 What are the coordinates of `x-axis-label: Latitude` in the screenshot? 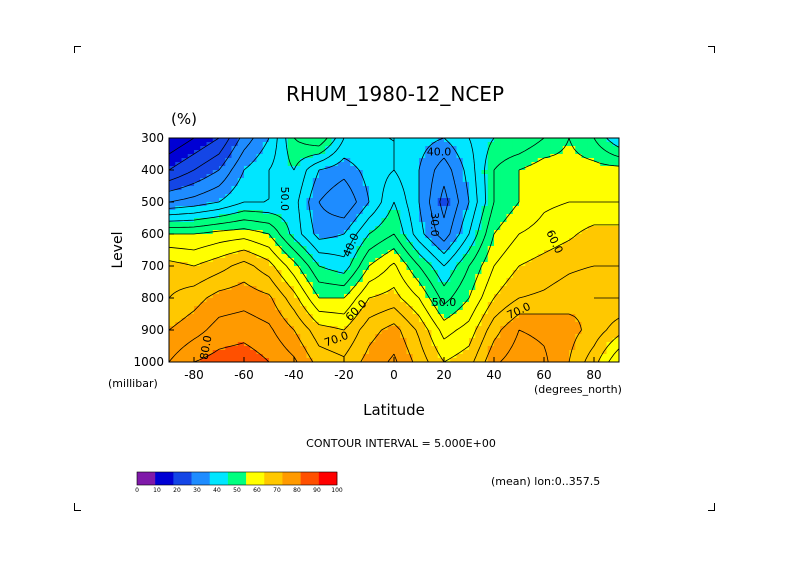 It's located at (394, 410).